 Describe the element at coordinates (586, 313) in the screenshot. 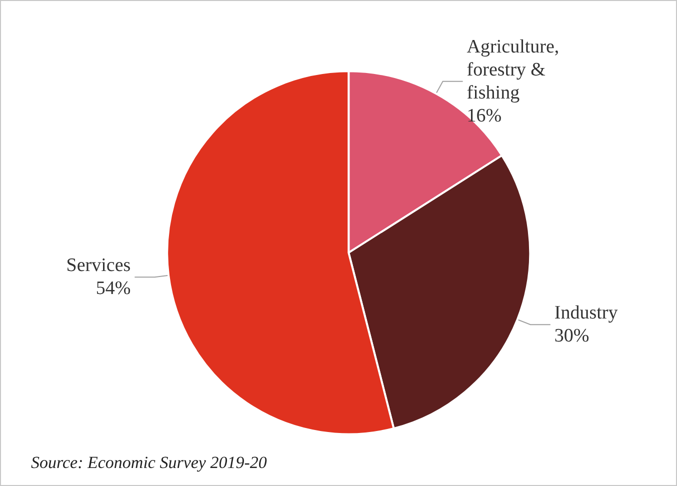

I see `slice-label: Industry` at that location.